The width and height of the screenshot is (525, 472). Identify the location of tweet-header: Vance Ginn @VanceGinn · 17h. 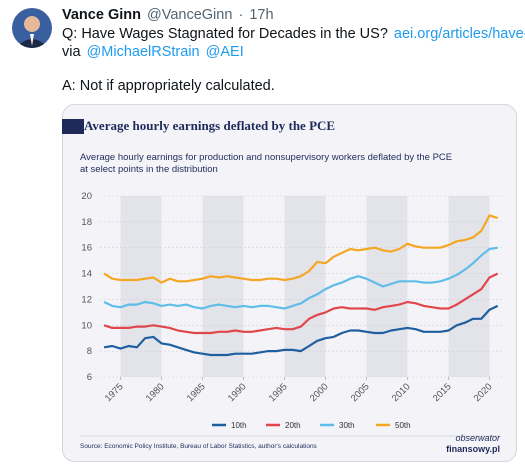
(168, 15).